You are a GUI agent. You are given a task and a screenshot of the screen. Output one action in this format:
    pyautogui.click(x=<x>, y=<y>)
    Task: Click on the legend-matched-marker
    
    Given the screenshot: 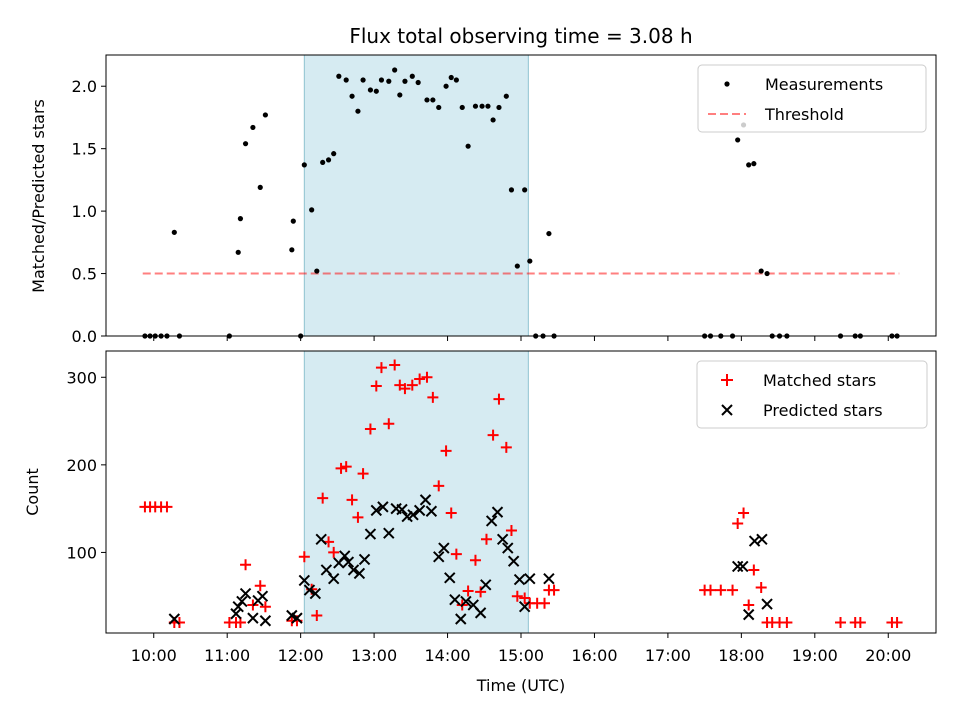 What is the action you would take?
    pyautogui.click(x=727, y=380)
    